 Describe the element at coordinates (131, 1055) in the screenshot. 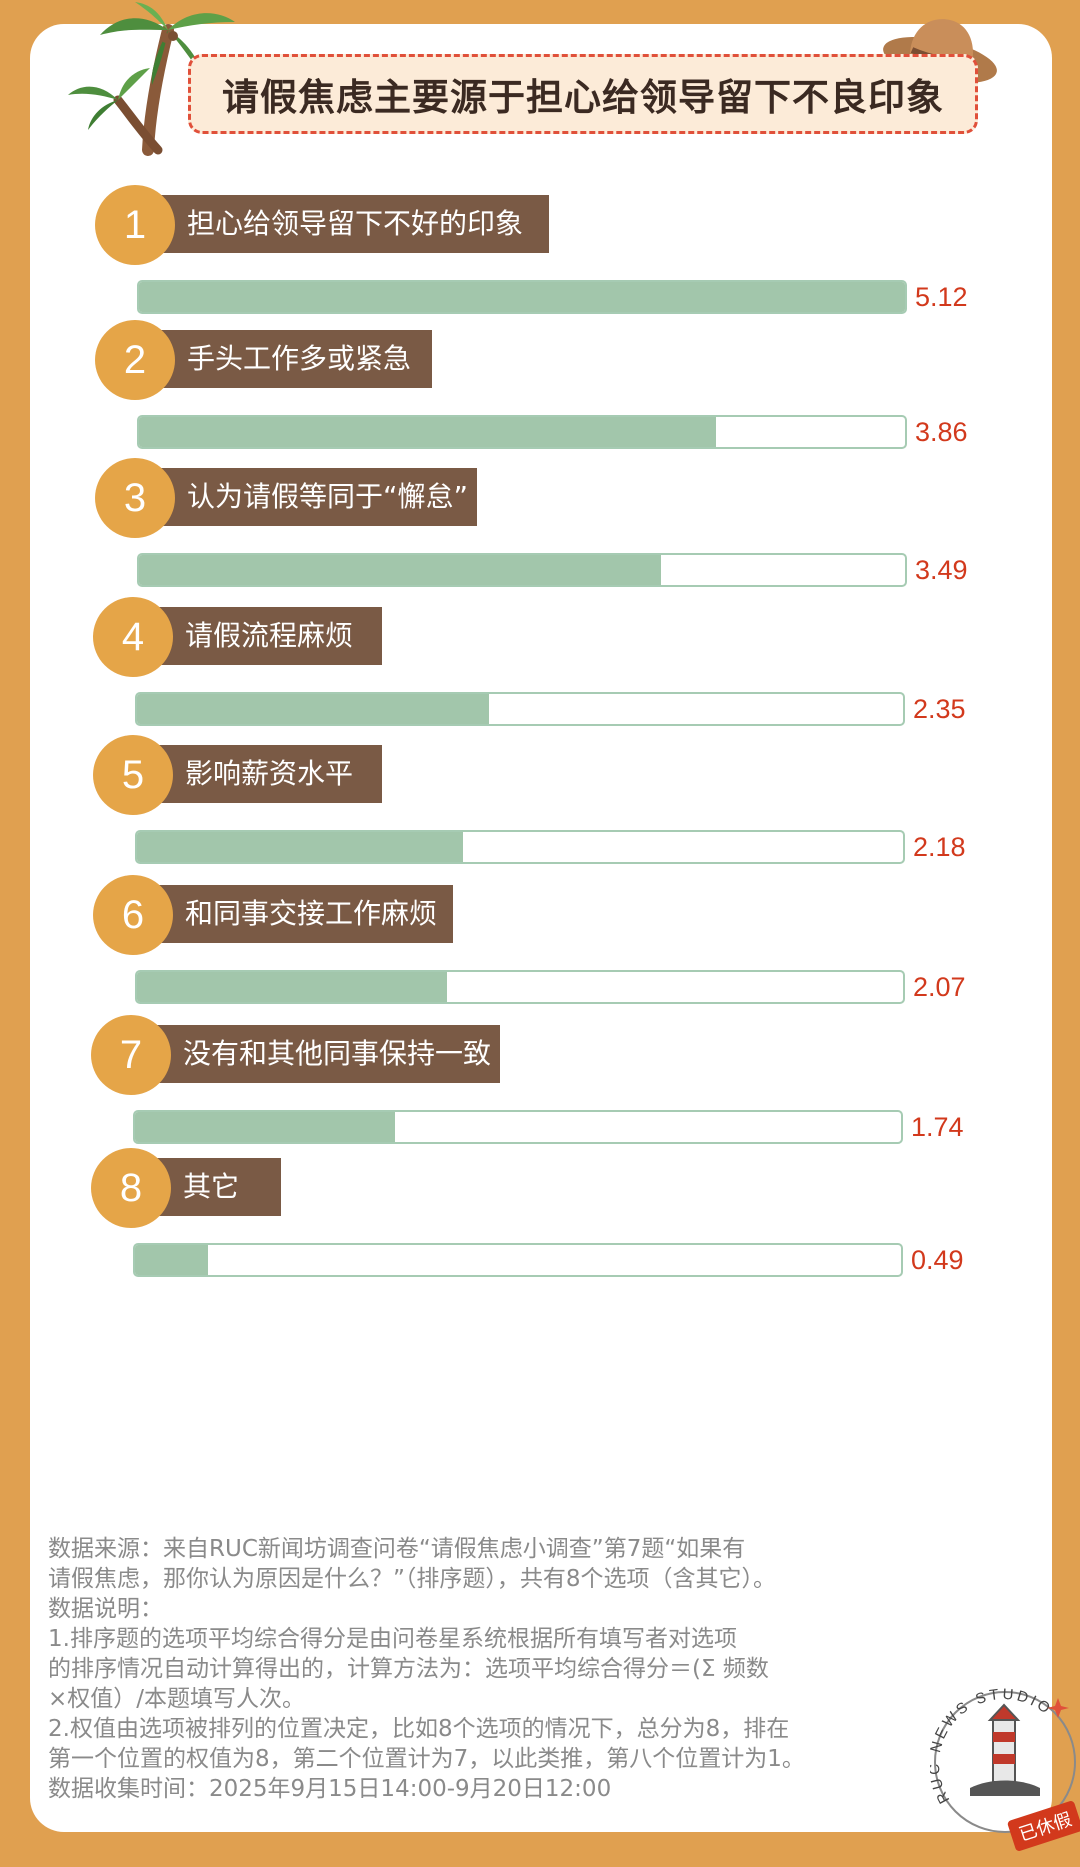

I see `rank-badge: 7` at that location.